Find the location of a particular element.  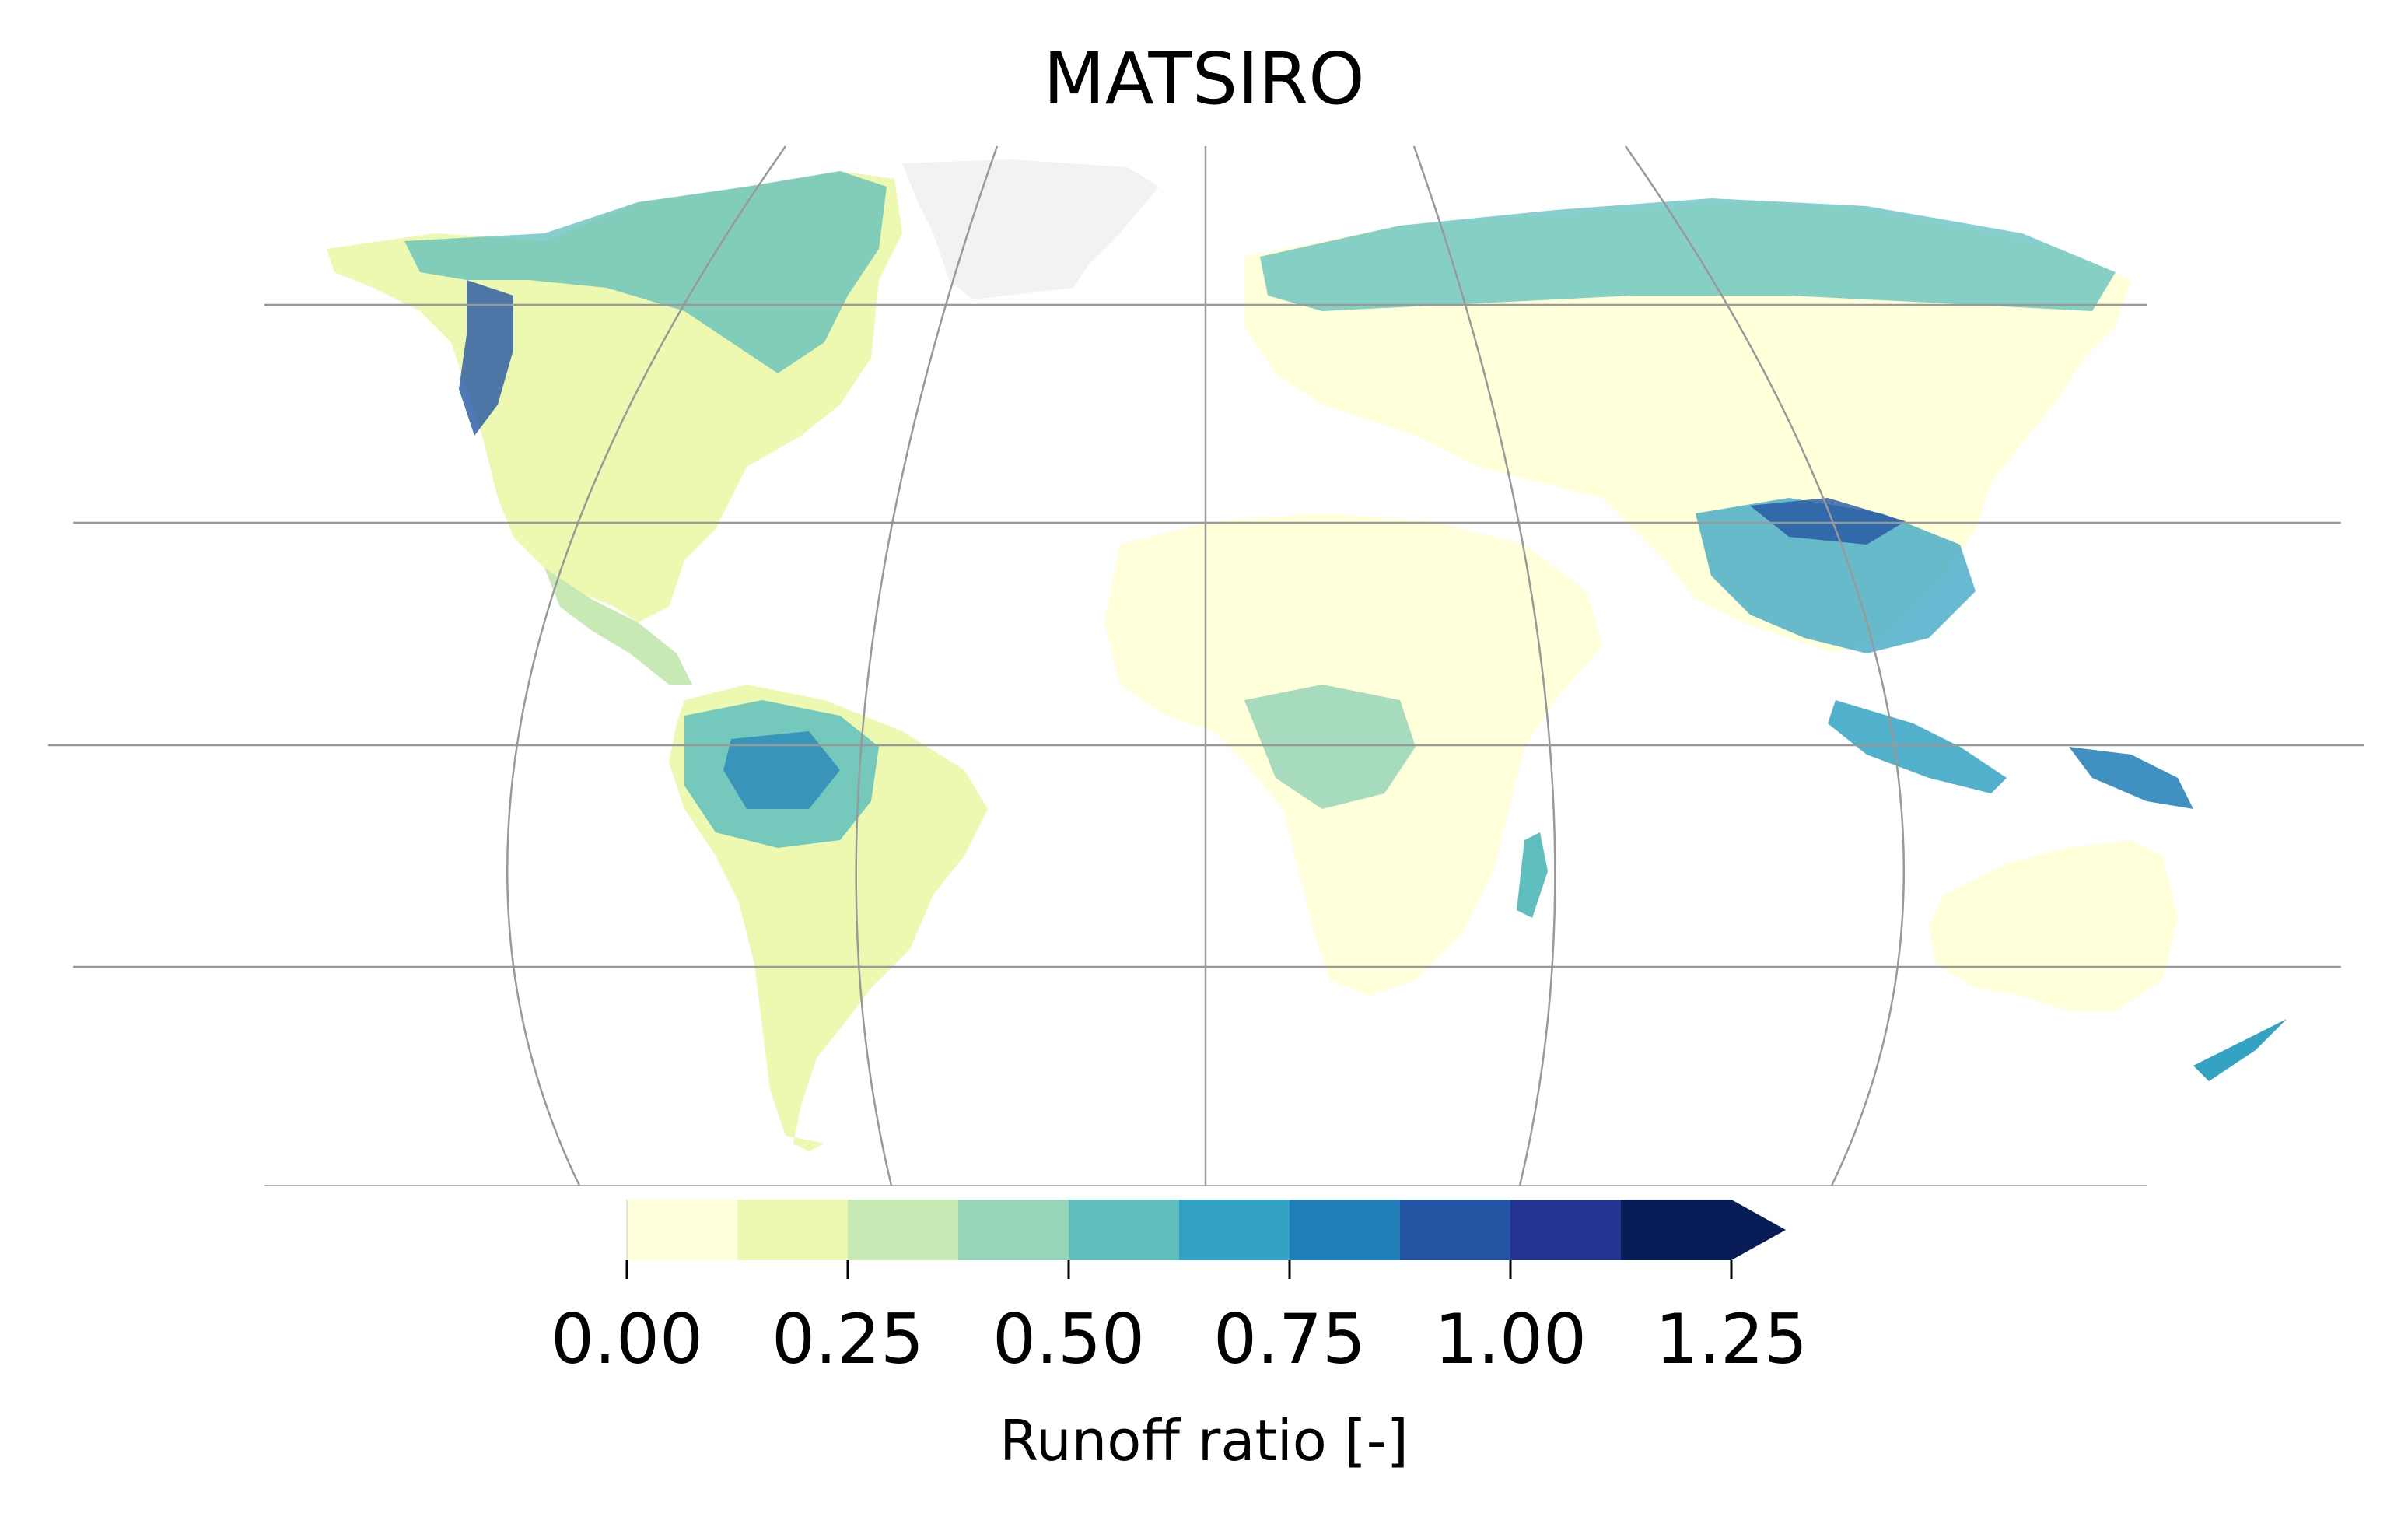

colorbar-tick-label: 1.25 is located at coordinates (1731, 1339).